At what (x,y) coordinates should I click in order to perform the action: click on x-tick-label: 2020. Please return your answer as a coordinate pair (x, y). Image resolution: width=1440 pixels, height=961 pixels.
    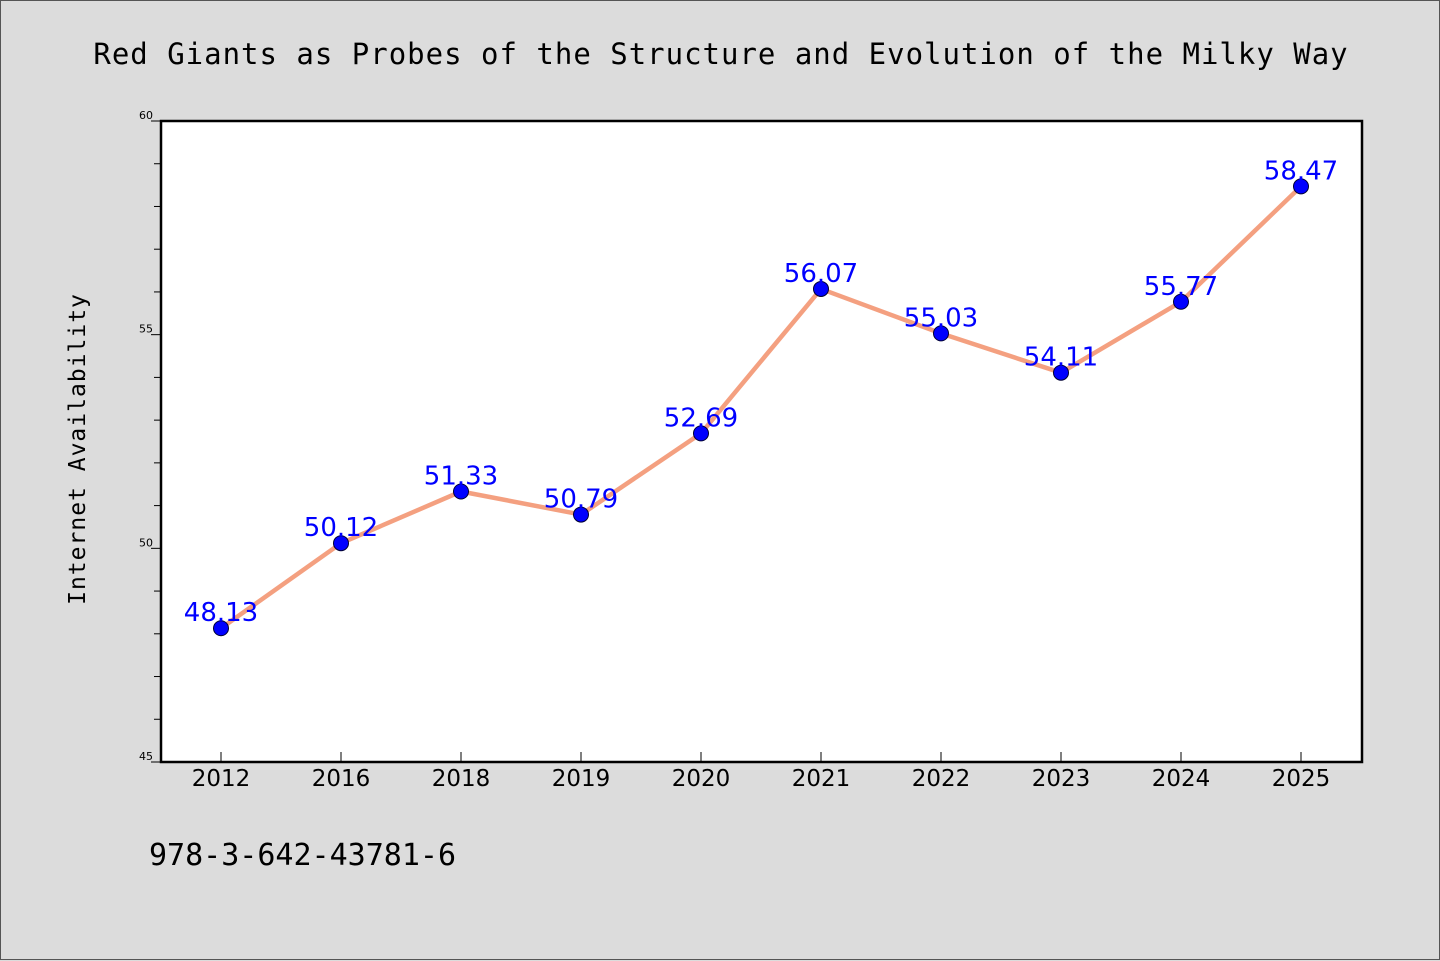
    Looking at the image, I should click on (701, 779).